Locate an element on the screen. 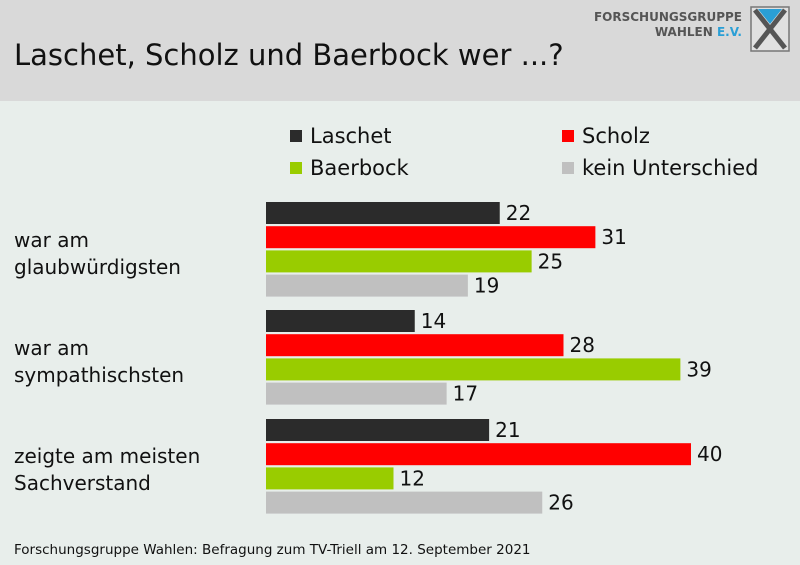  logo: FORSCHUNGSGRUPPE WAHLEN E.V. is located at coordinates (692, 29).